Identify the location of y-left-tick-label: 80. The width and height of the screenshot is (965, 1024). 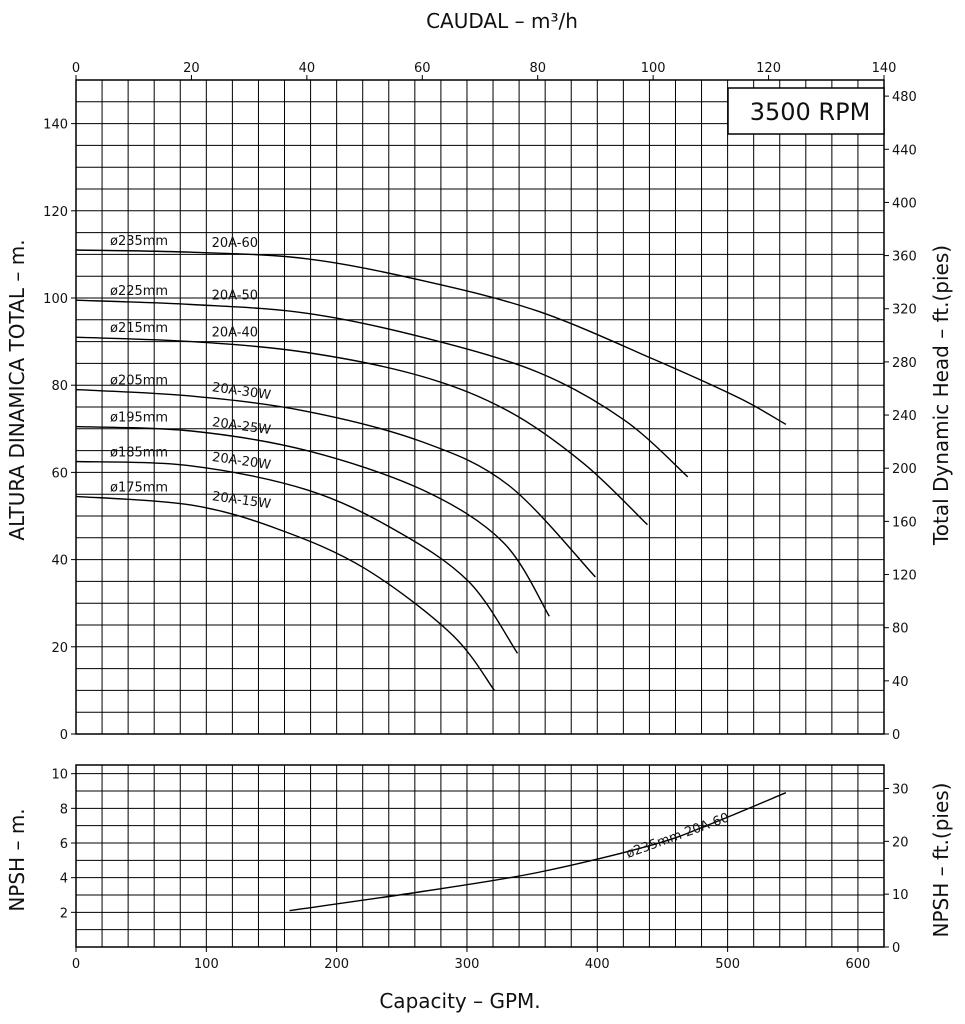
(59, 386).